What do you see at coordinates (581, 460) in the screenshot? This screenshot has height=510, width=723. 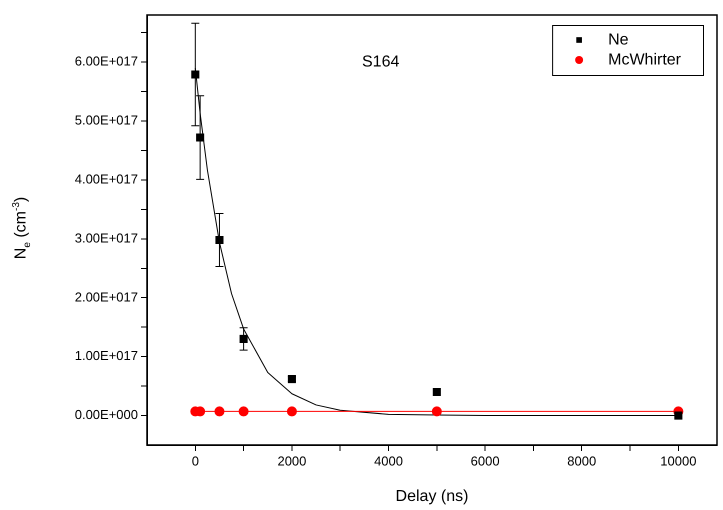 I see `x-tick-label: 8000` at bounding box center [581, 460].